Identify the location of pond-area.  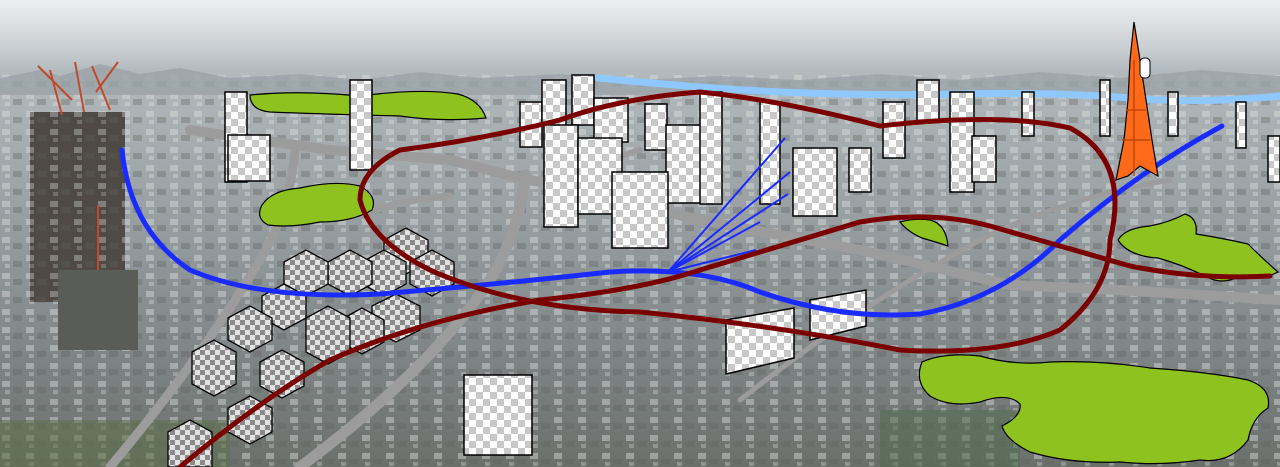
(950, 438).